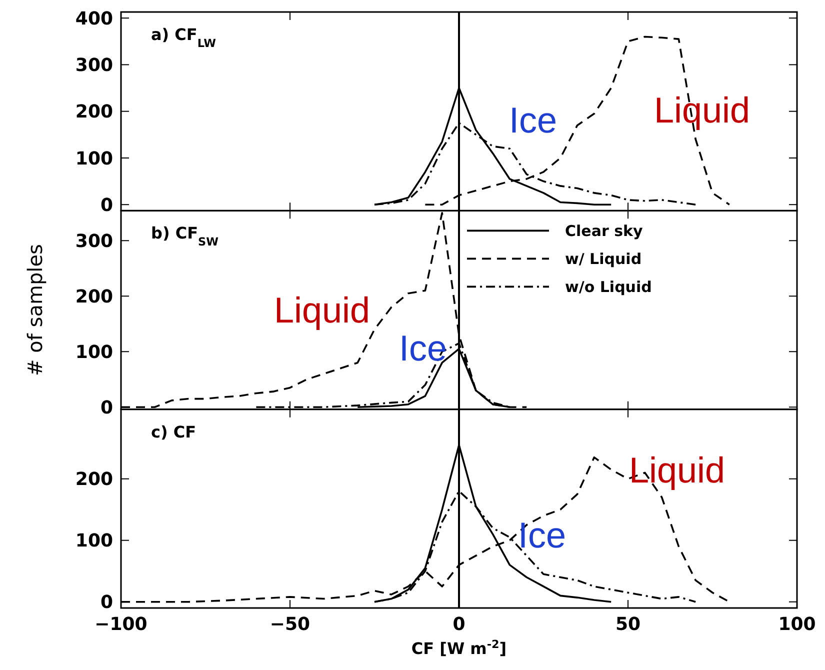  I want to click on y-axis-title: # of samples, so click(35, 310).